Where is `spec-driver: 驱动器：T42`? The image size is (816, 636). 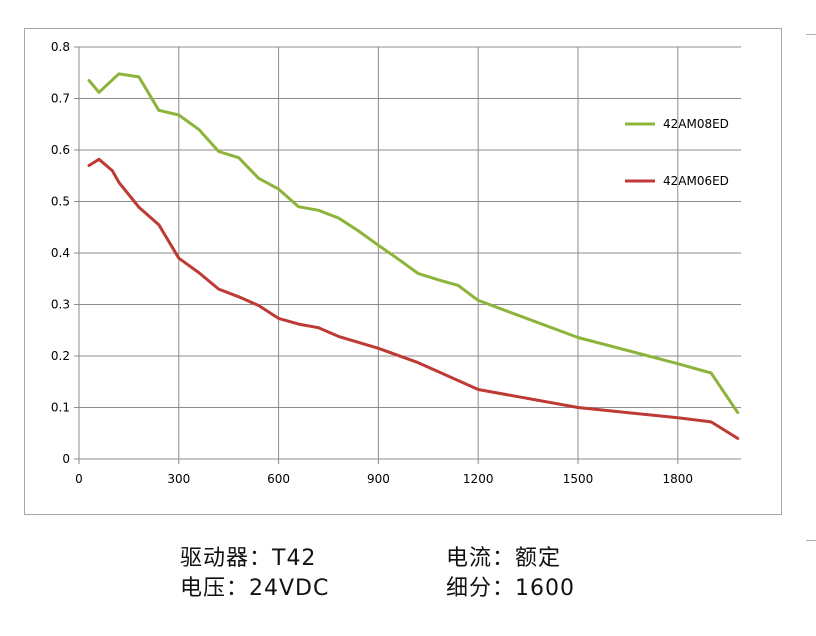
spec-driver: 驱动器：T42 is located at coordinates (248, 558).